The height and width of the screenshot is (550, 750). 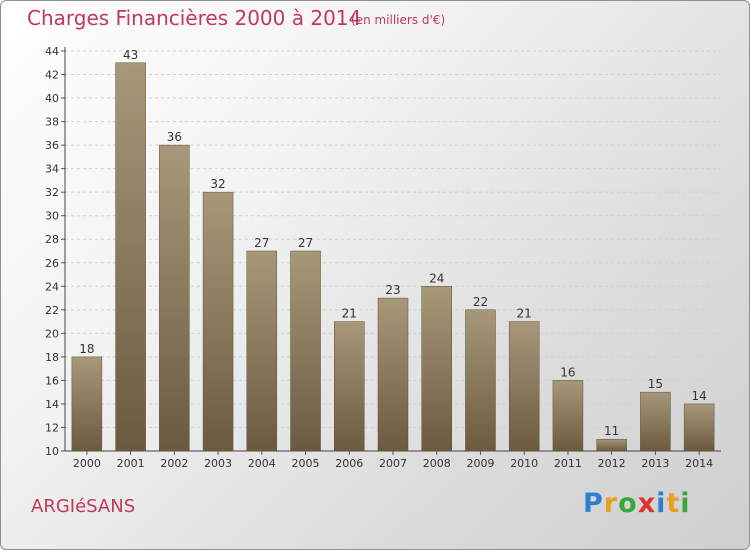 What do you see at coordinates (480, 302) in the screenshot?
I see `data-label: 22` at bounding box center [480, 302].